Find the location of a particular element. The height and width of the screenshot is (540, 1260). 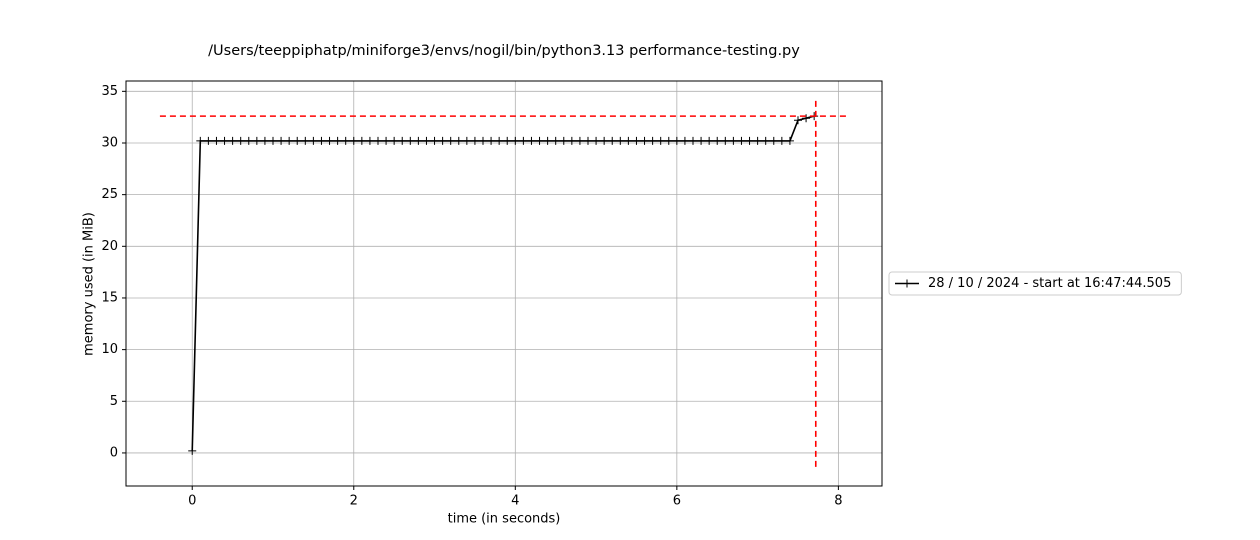

legend-marker is located at coordinates (907, 283).